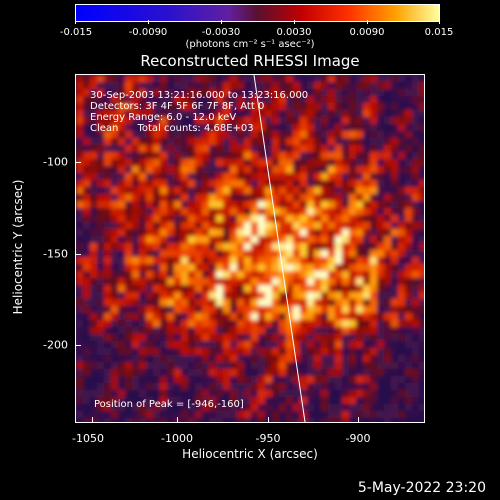 The height and width of the screenshot is (500, 500). I want to click on chart-title: Reconstructed RHESSI Image, so click(250, 61).